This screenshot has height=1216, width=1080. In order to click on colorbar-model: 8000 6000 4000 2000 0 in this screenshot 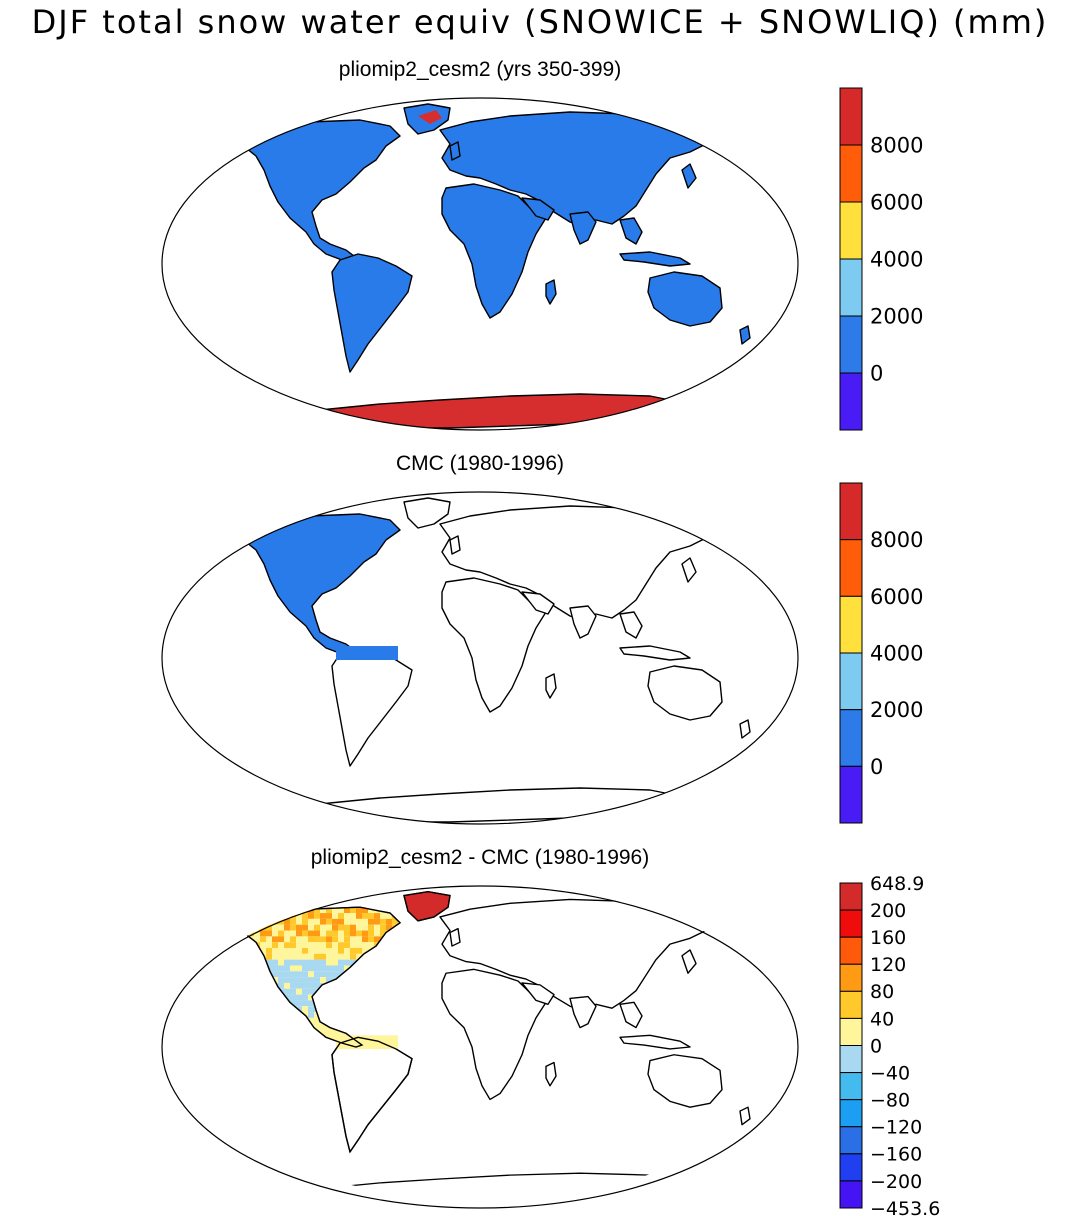, I will do `click(881, 259)`.